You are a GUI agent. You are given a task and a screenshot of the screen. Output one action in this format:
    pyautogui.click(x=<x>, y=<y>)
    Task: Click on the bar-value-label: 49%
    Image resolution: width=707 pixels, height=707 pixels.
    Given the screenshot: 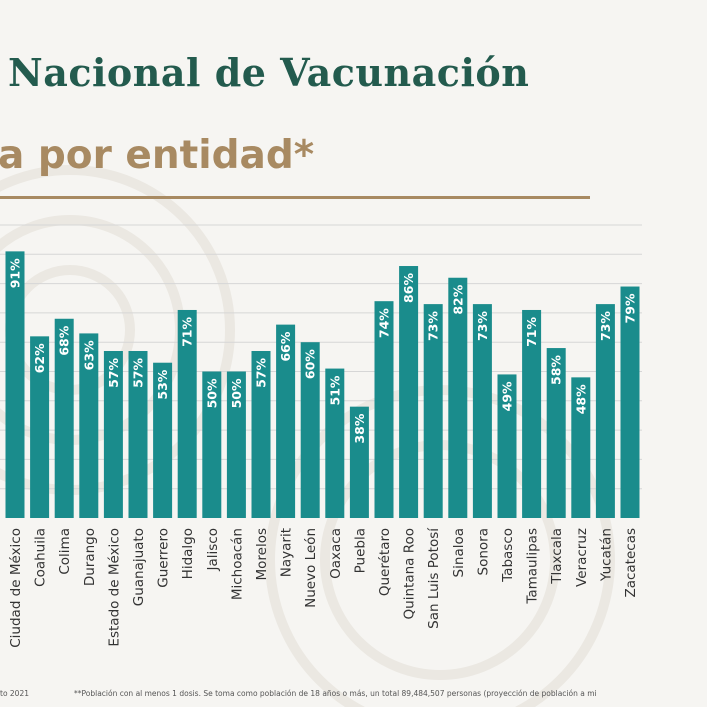 What is the action you would take?
    pyautogui.click(x=507, y=396)
    